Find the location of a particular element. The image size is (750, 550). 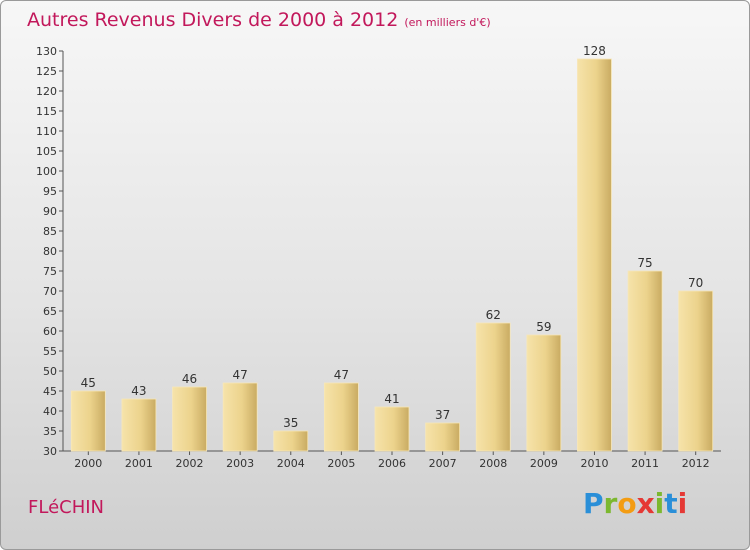

x-tick-label: 2001 is located at coordinates (139, 463).